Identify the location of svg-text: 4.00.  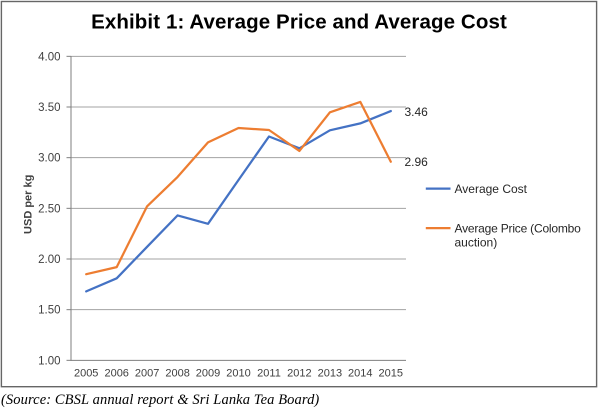
(49, 57).